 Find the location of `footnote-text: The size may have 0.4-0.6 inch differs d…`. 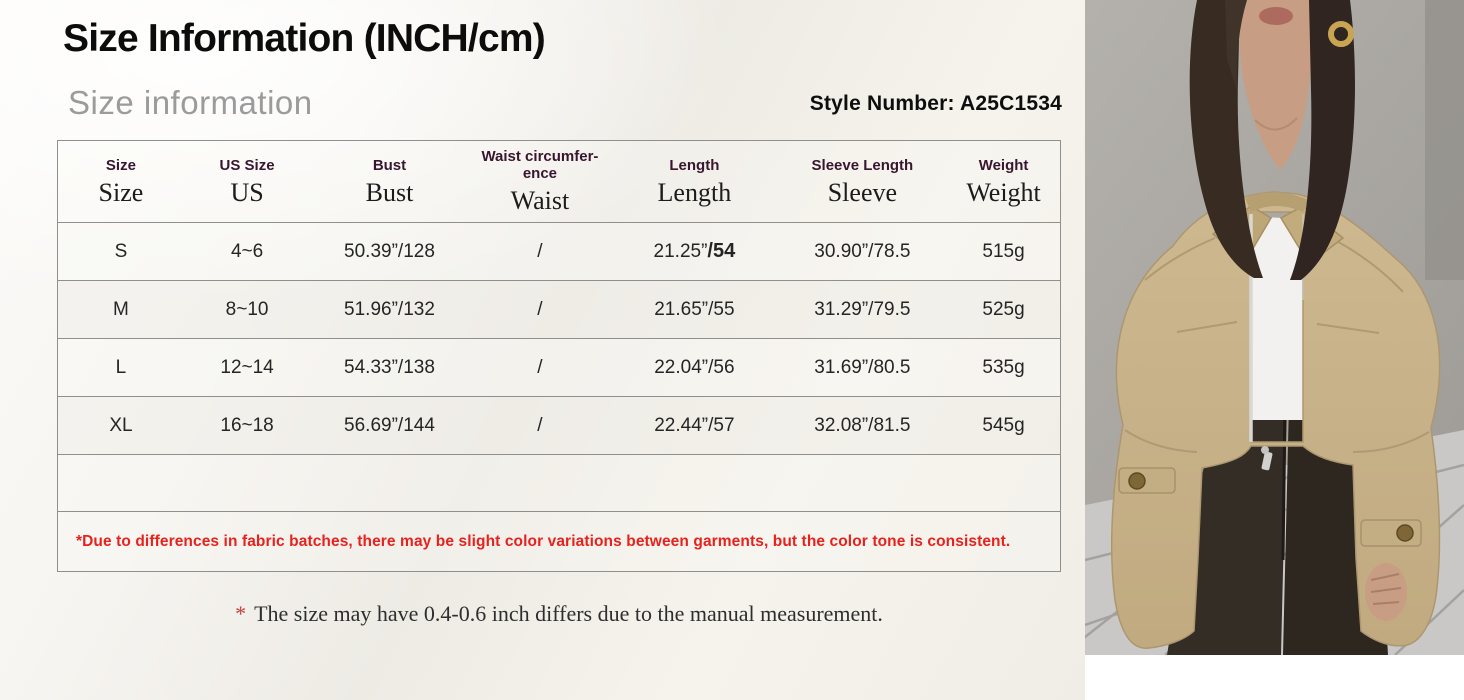

footnote-text: The size may have 0.4-0.6 inch differs d… is located at coordinates (568, 613).